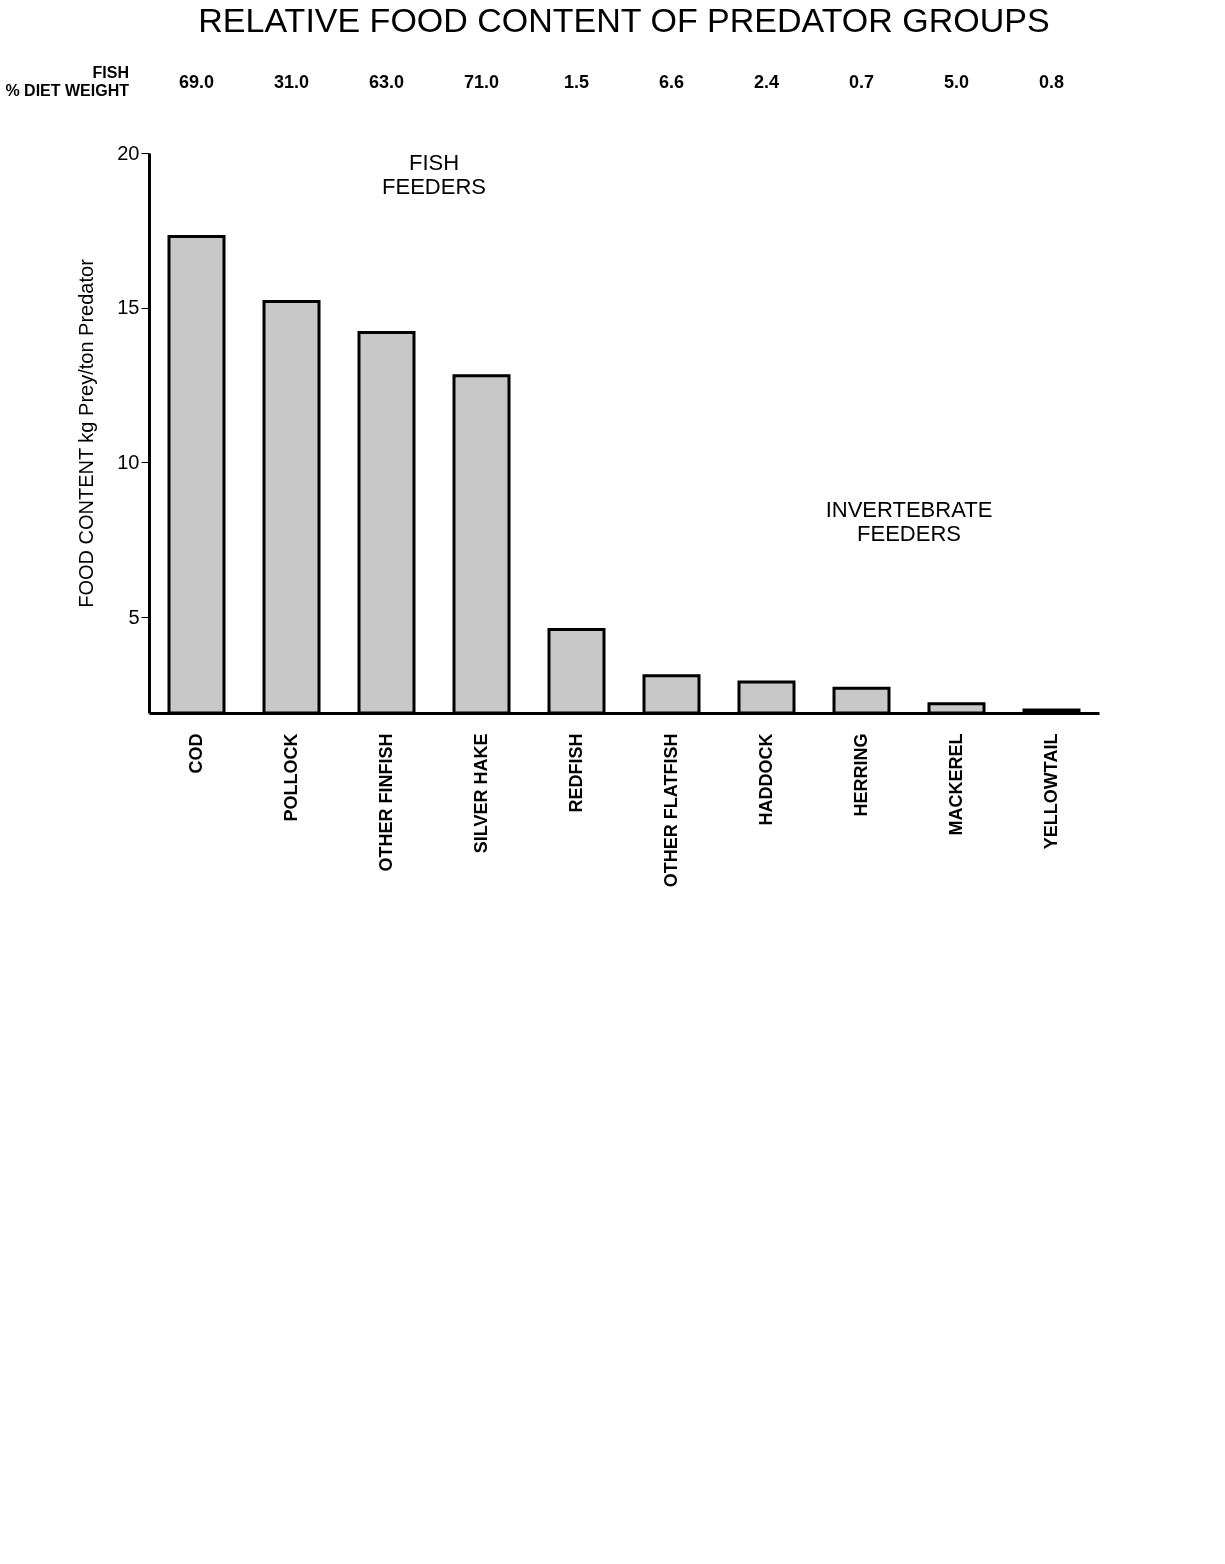 Image resolution: width=1225 pixels, height=1564 pixels. I want to click on x-tick-label: SILVER HAKE, so click(480, 793).